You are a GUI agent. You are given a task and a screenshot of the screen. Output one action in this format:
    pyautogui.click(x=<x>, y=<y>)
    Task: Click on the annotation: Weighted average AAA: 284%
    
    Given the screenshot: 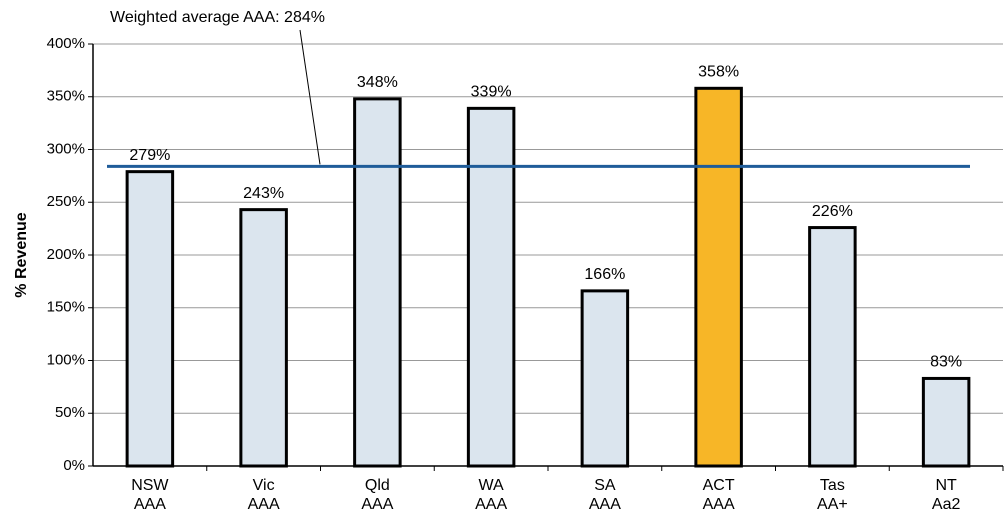 What is the action you would take?
    pyautogui.click(x=217, y=17)
    